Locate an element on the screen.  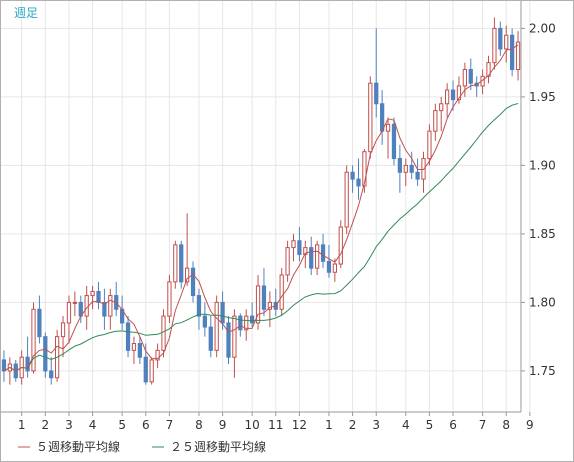
y-tick-label: 1.75 is located at coordinates (542, 371).